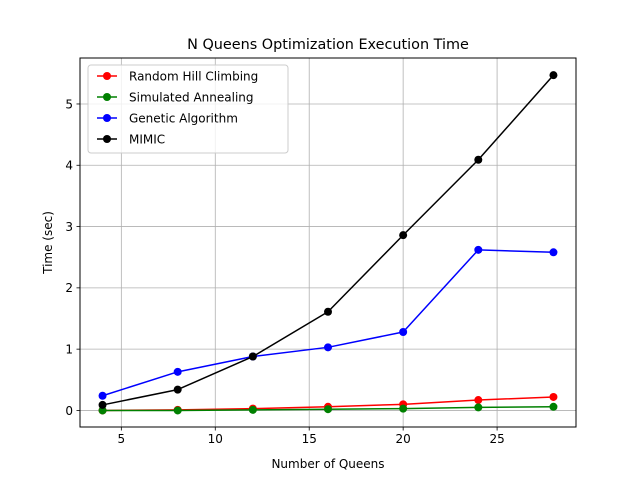 Image resolution: width=640 pixels, height=480 pixels. Describe the element at coordinates (147, 139) in the screenshot. I see `legend-label: MIMIC` at that location.